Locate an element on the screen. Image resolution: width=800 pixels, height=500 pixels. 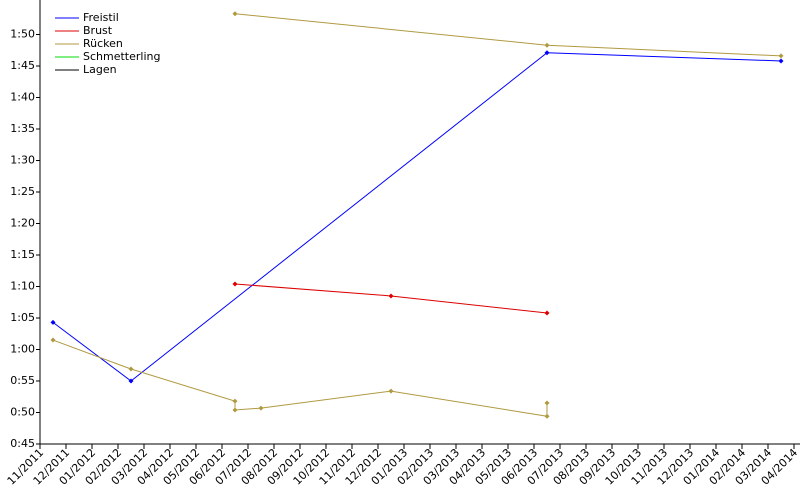
y-tick-label: 0:55 is located at coordinates (22, 380).